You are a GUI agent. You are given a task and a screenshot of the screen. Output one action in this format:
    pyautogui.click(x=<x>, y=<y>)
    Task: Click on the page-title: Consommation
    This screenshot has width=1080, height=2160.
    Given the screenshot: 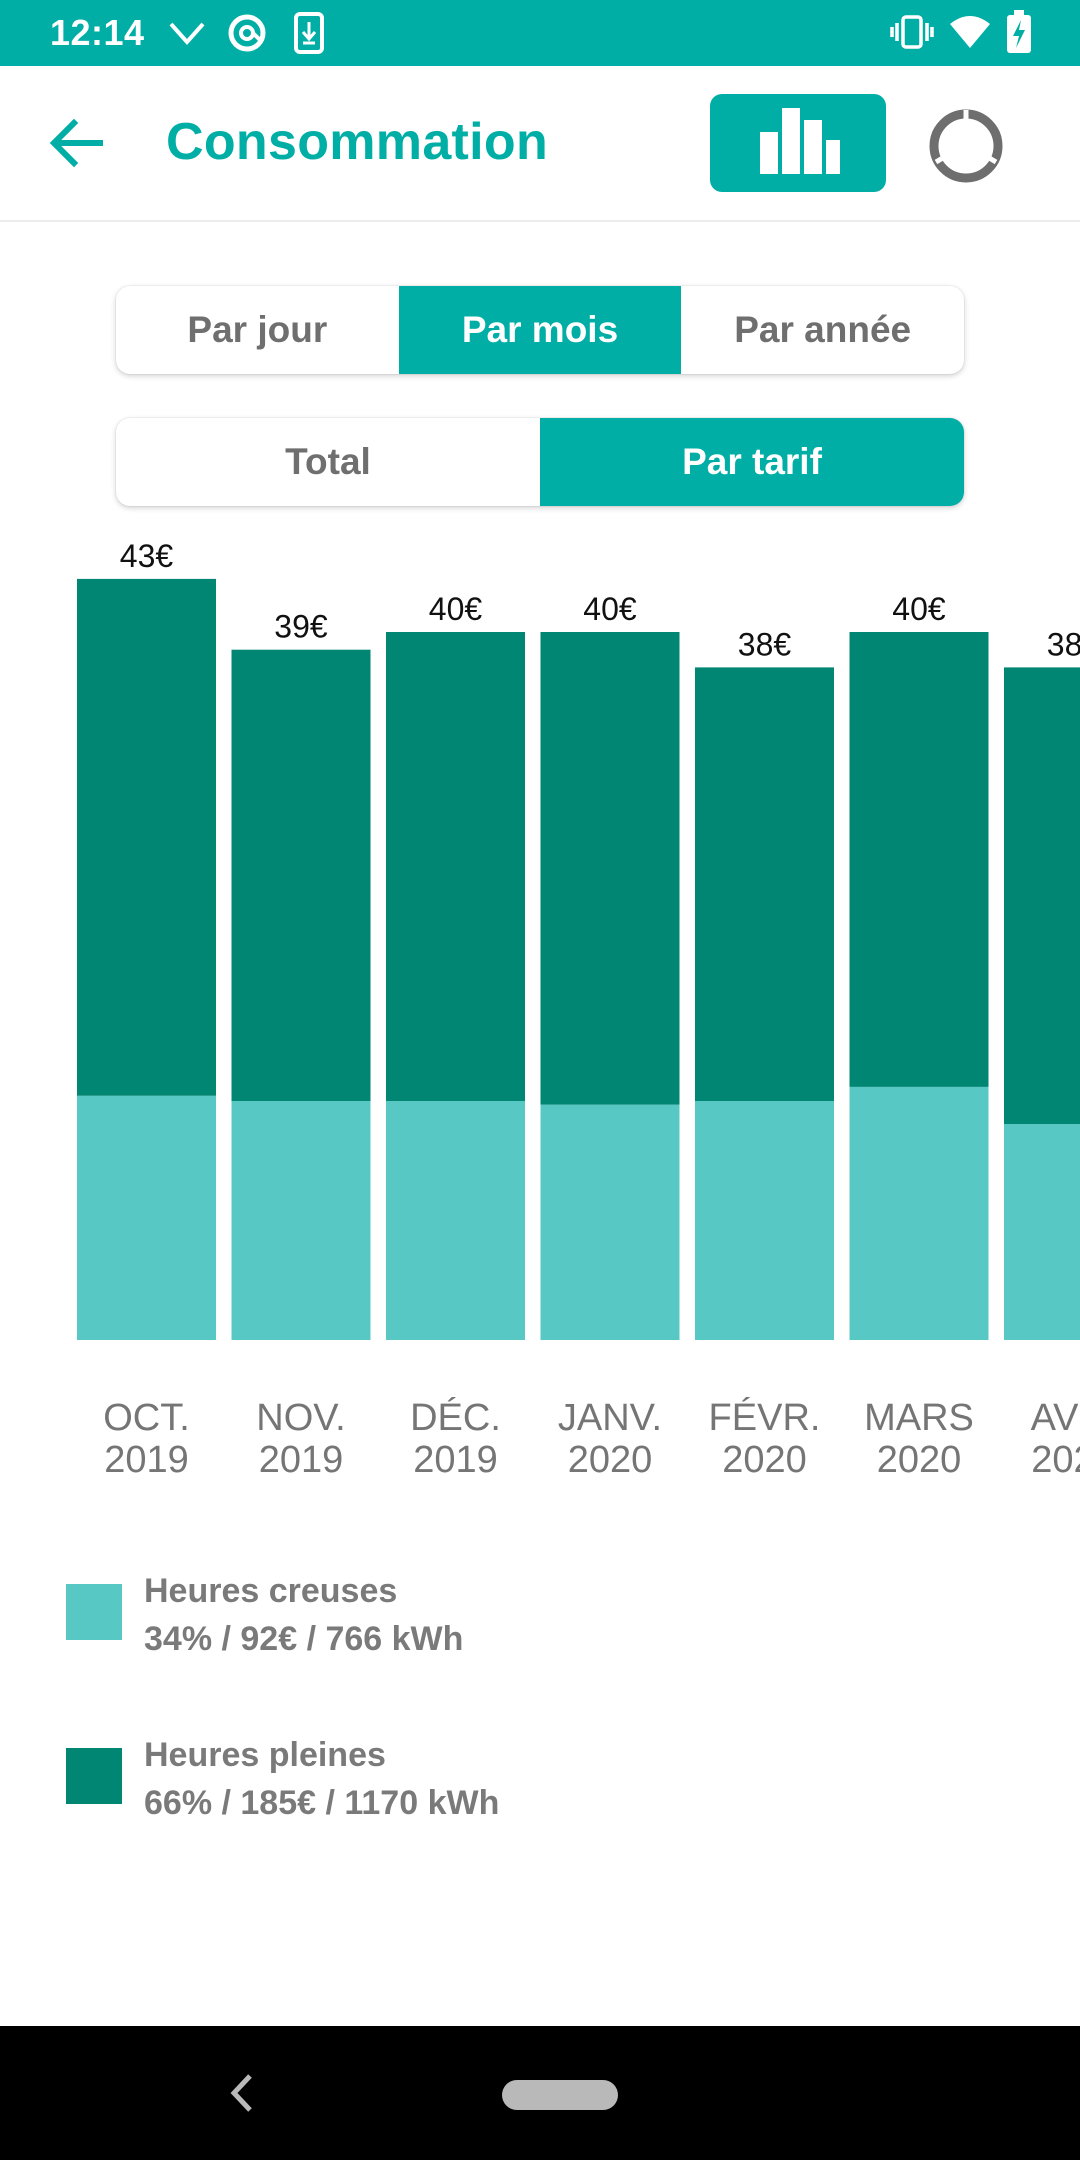 What is the action you would take?
    pyautogui.click(x=357, y=142)
    